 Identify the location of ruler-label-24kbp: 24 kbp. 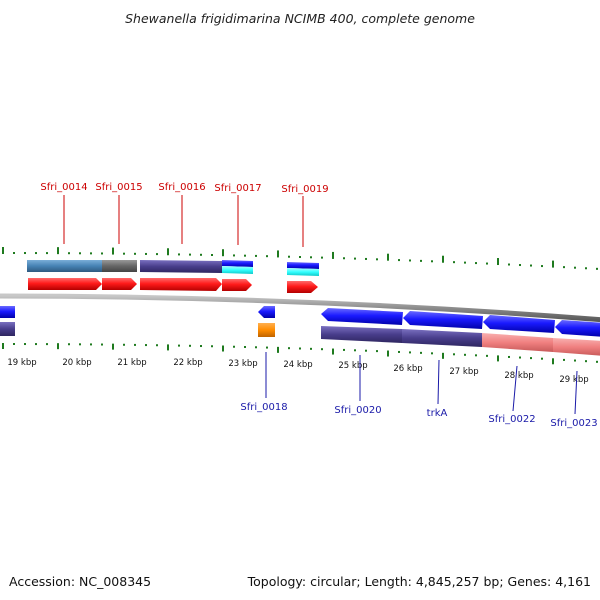
(297, 365).